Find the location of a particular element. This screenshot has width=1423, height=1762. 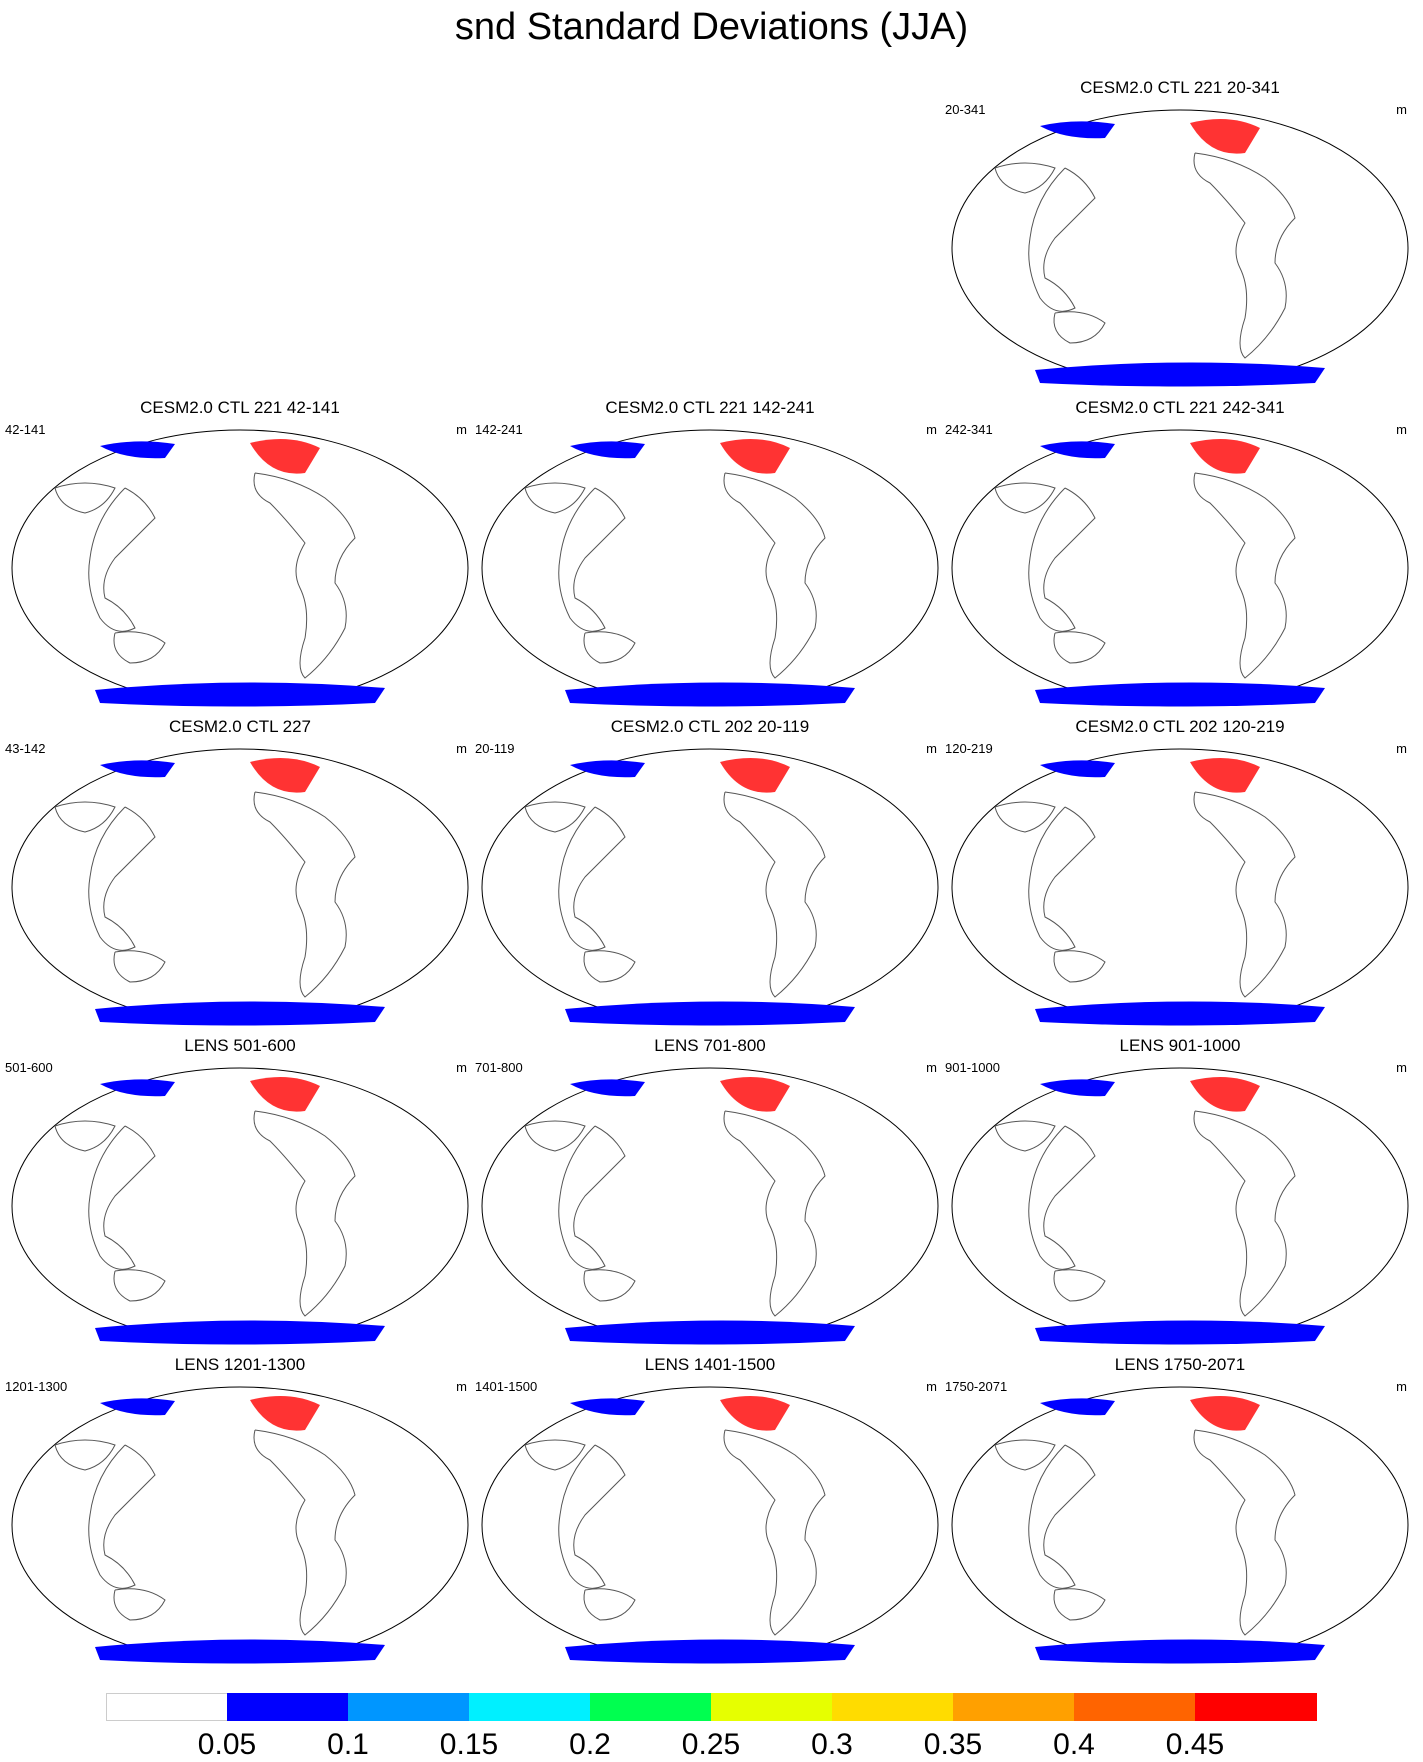

panel-period-label: 142-241 is located at coordinates (499, 429).